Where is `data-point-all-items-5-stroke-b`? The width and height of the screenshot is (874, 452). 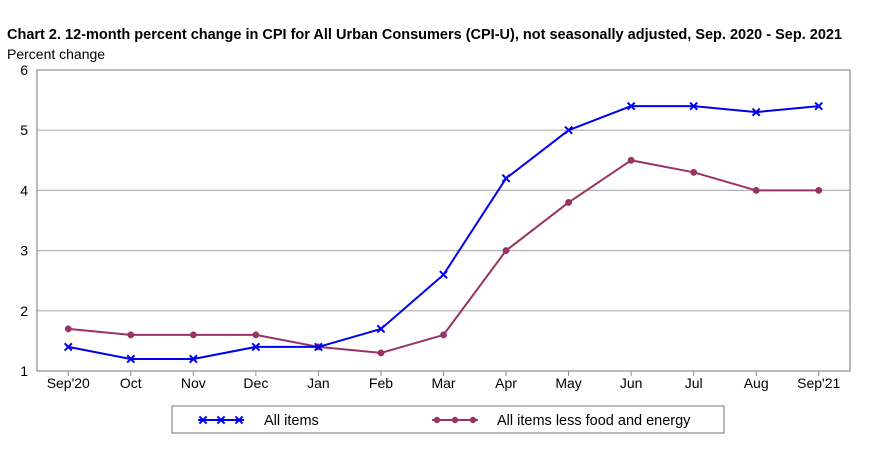
data-point-all-items-5-stroke-b is located at coordinates (381, 329).